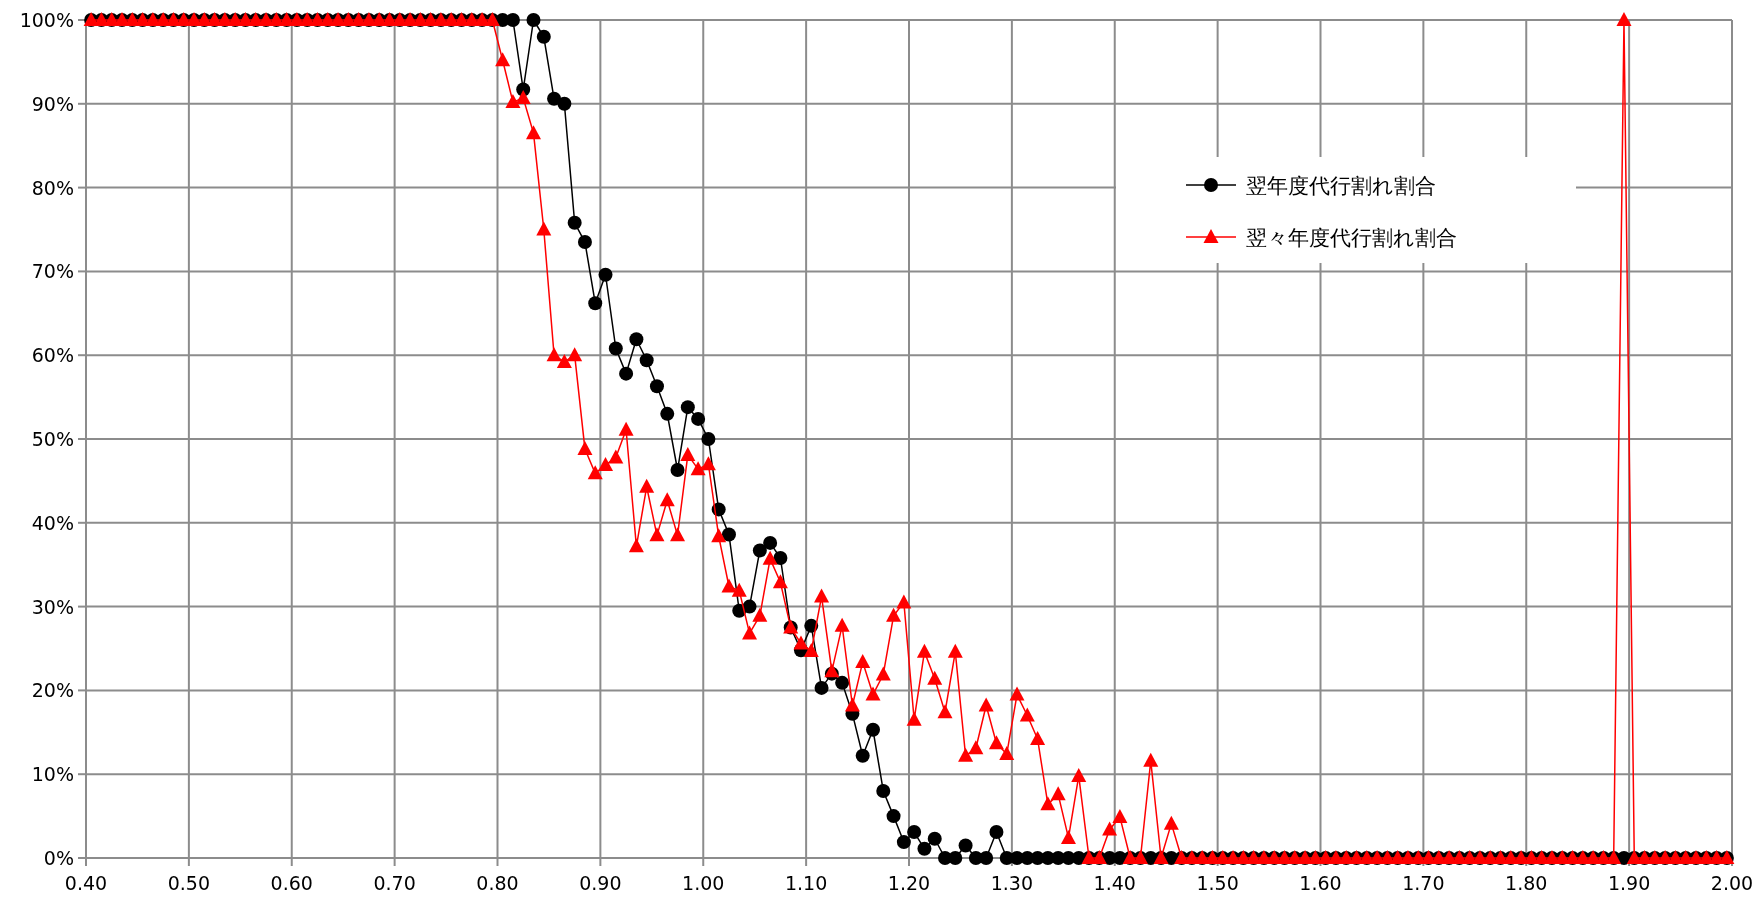 The width and height of the screenshot is (1758, 905). What do you see at coordinates (52, 522) in the screenshot?
I see `y-tick-label: 40%` at bounding box center [52, 522].